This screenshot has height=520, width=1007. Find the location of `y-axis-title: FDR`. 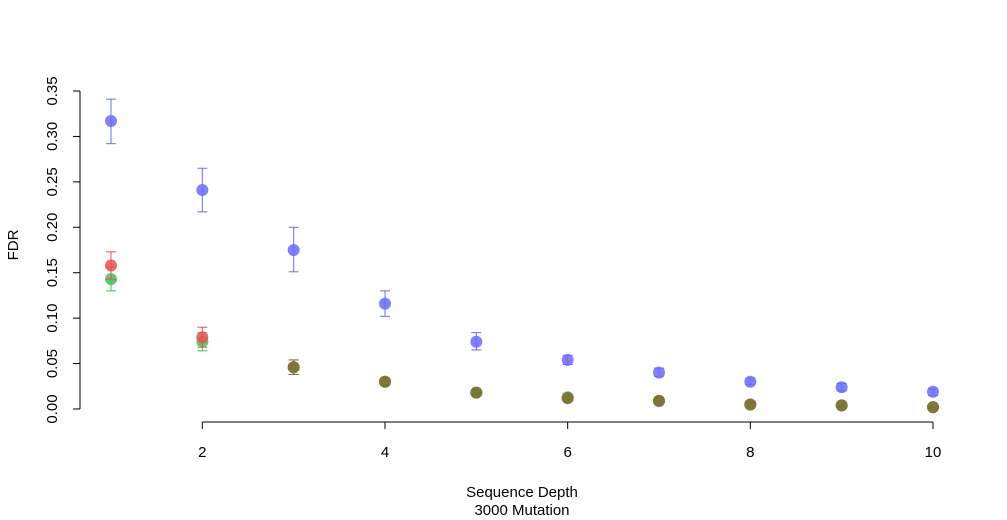

y-axis-title: FDR is located at coordinates (13, 244).